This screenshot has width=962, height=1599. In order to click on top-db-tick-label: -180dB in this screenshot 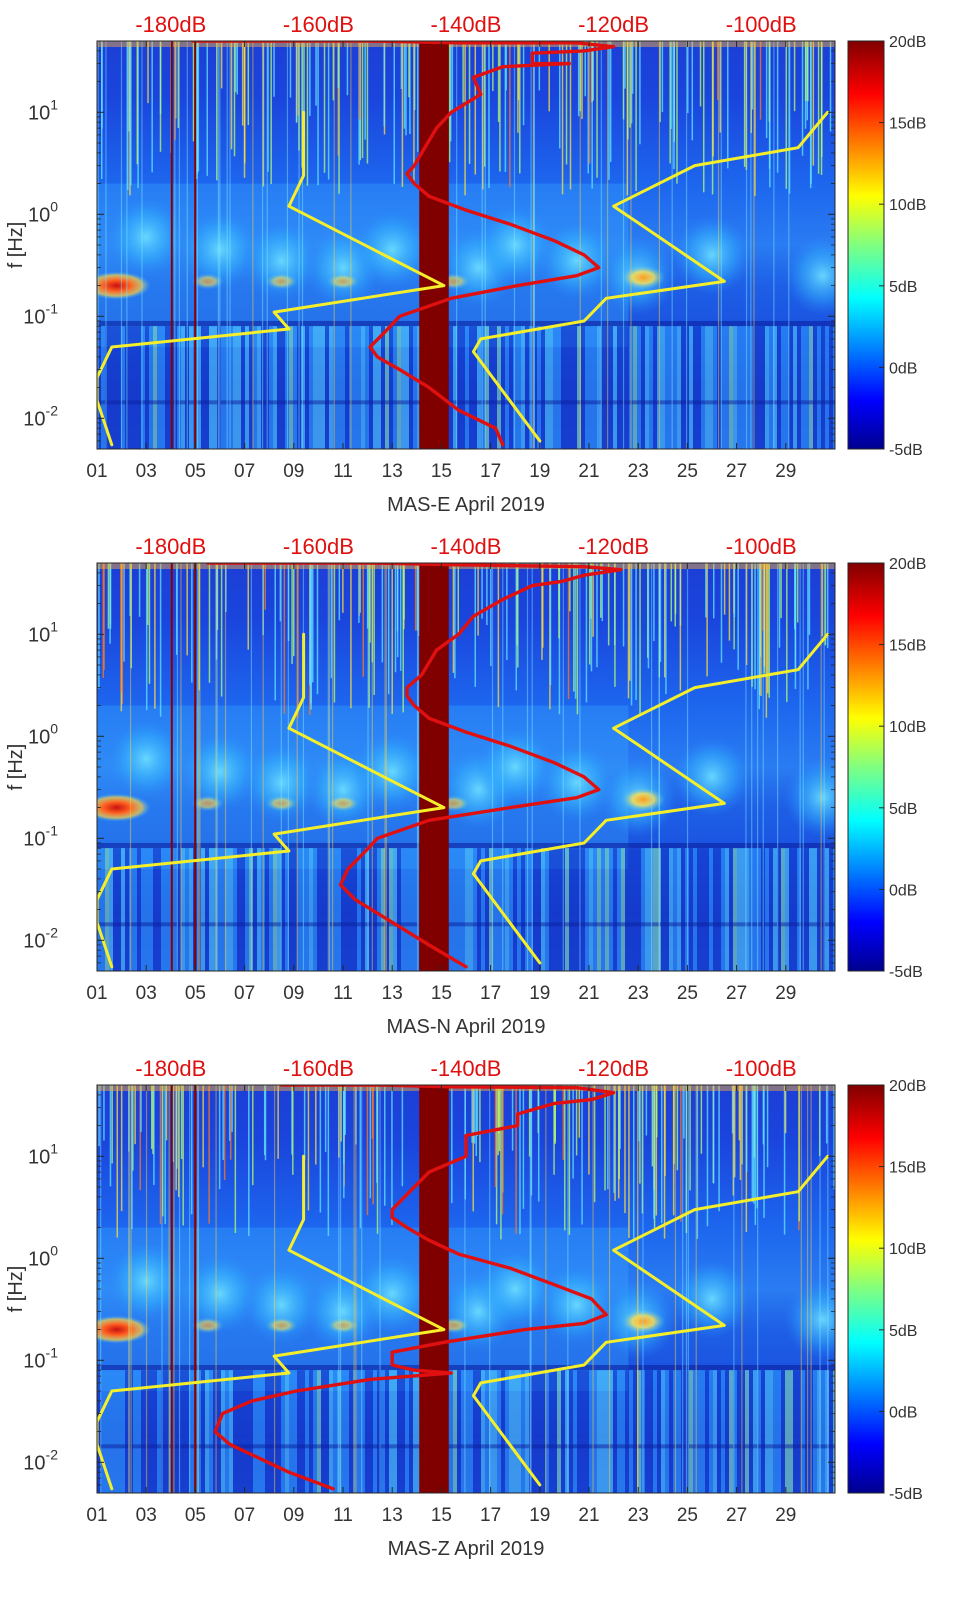, I will do `click(170, 24)`.